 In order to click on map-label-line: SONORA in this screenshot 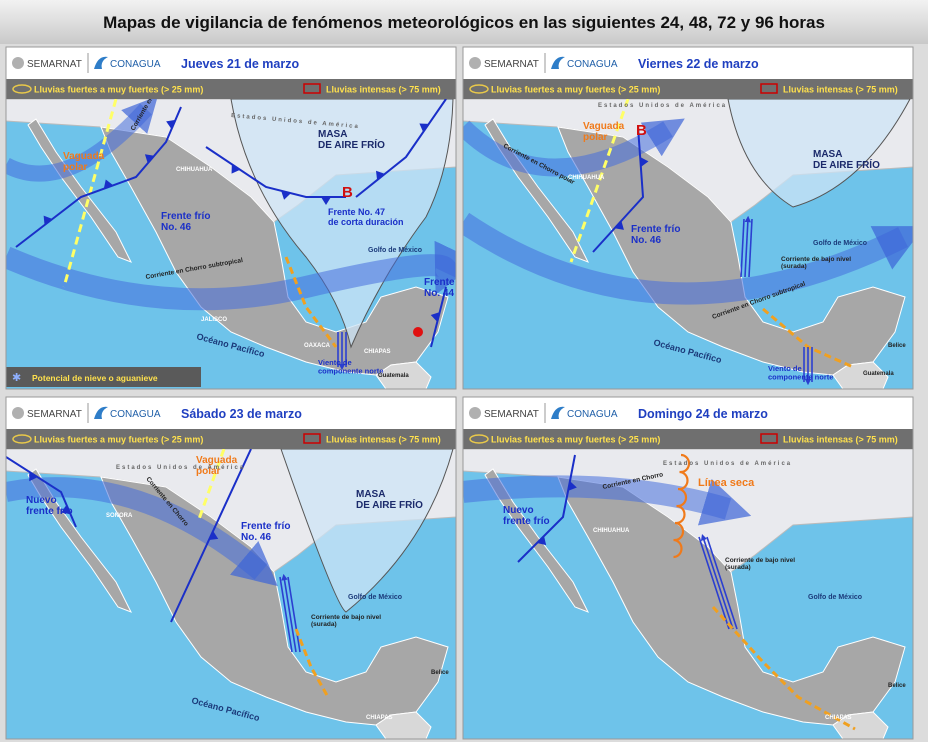, I will do `click(119, 516)`.